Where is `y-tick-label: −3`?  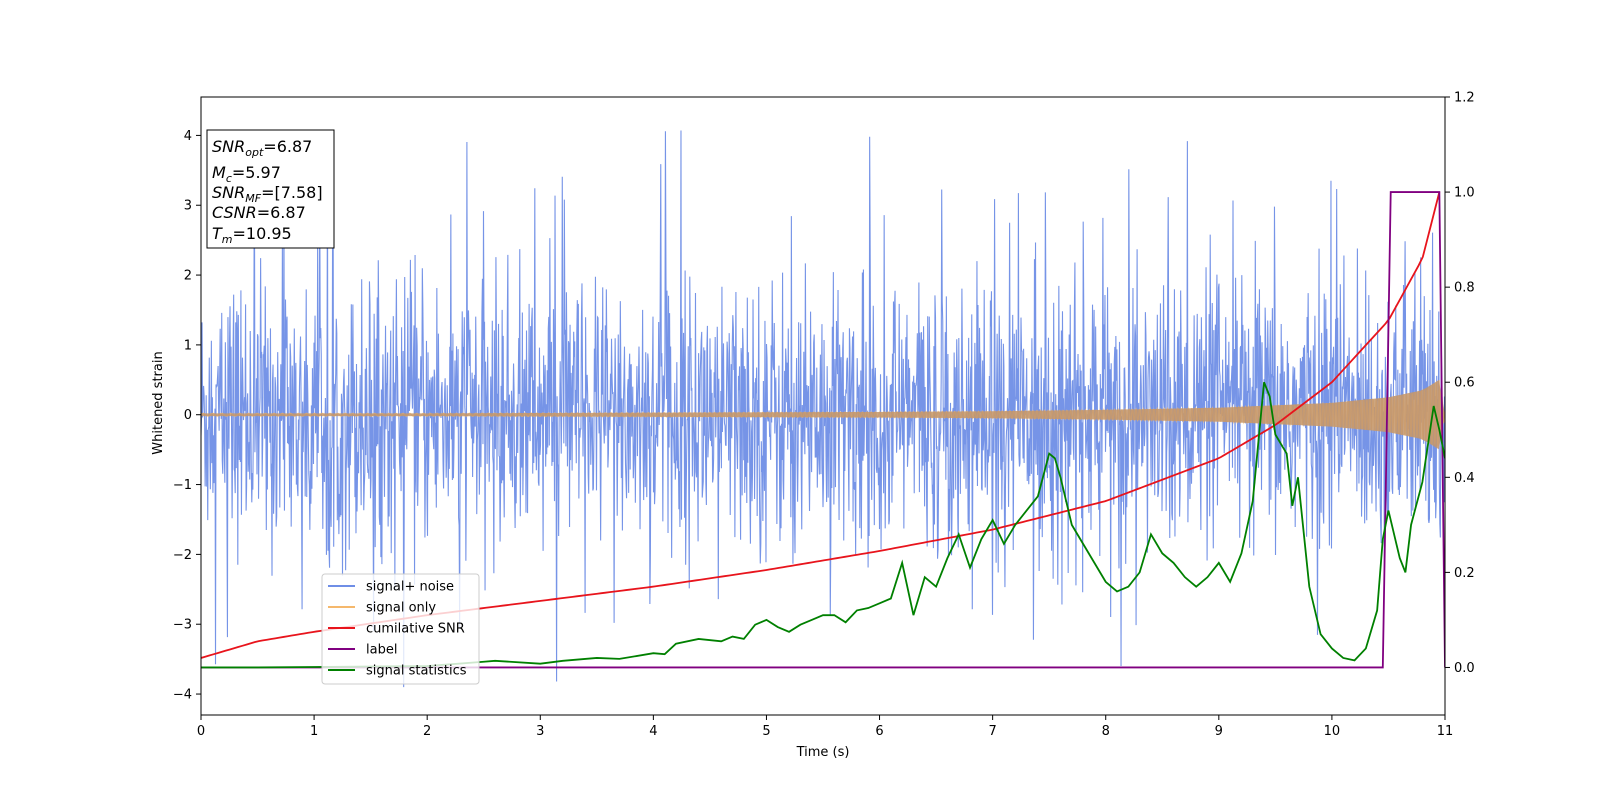
y-tick-label: −3 is located at coordinates (182, 625).